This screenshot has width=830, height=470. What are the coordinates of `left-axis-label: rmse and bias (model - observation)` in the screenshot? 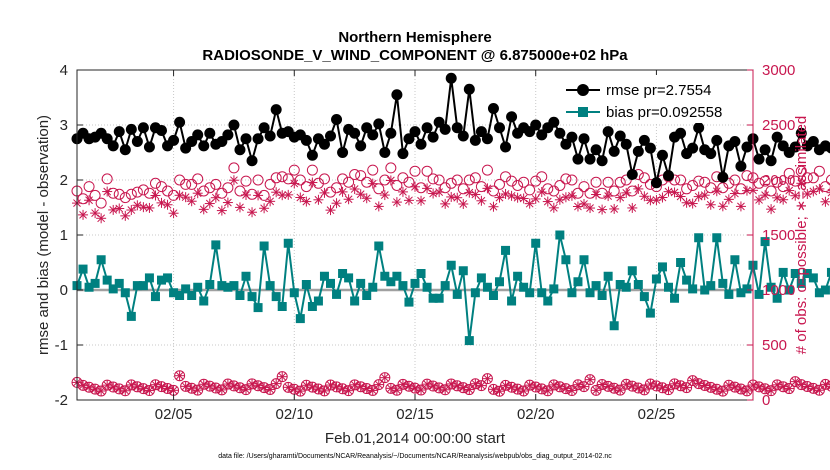 It's located at (43, 235).